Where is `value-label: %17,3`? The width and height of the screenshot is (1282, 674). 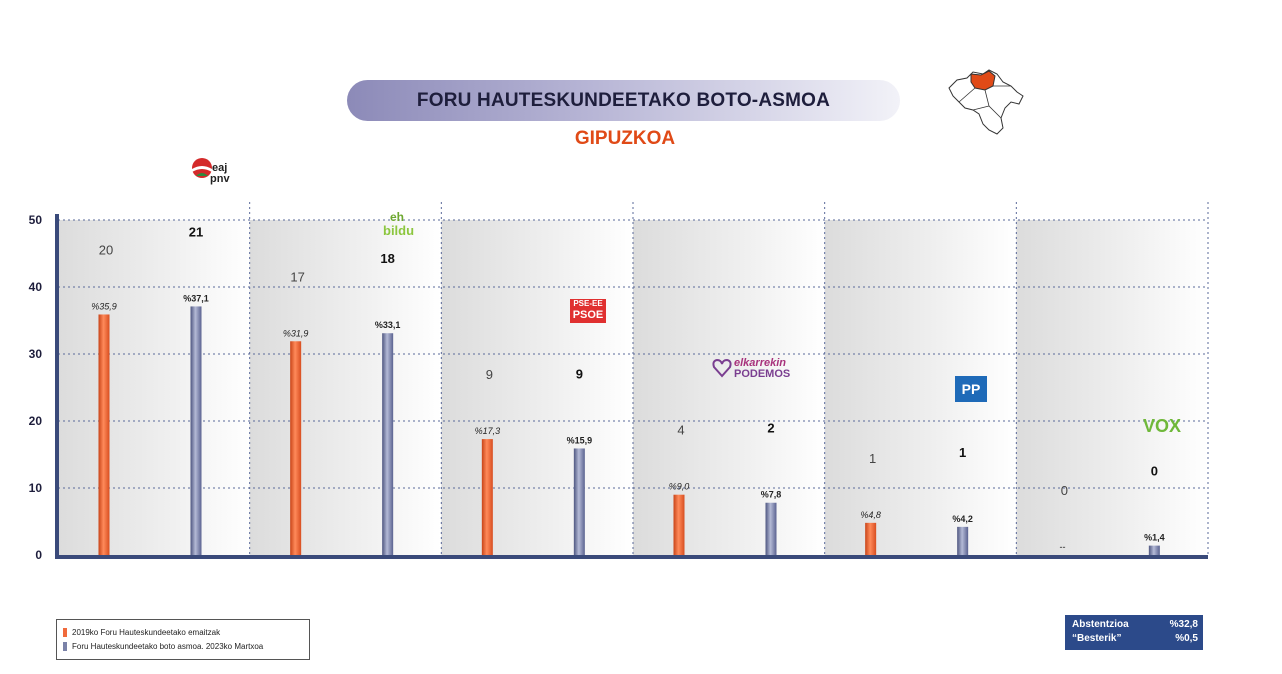 value-label: %17,3 is located at coordinates (488, 431).